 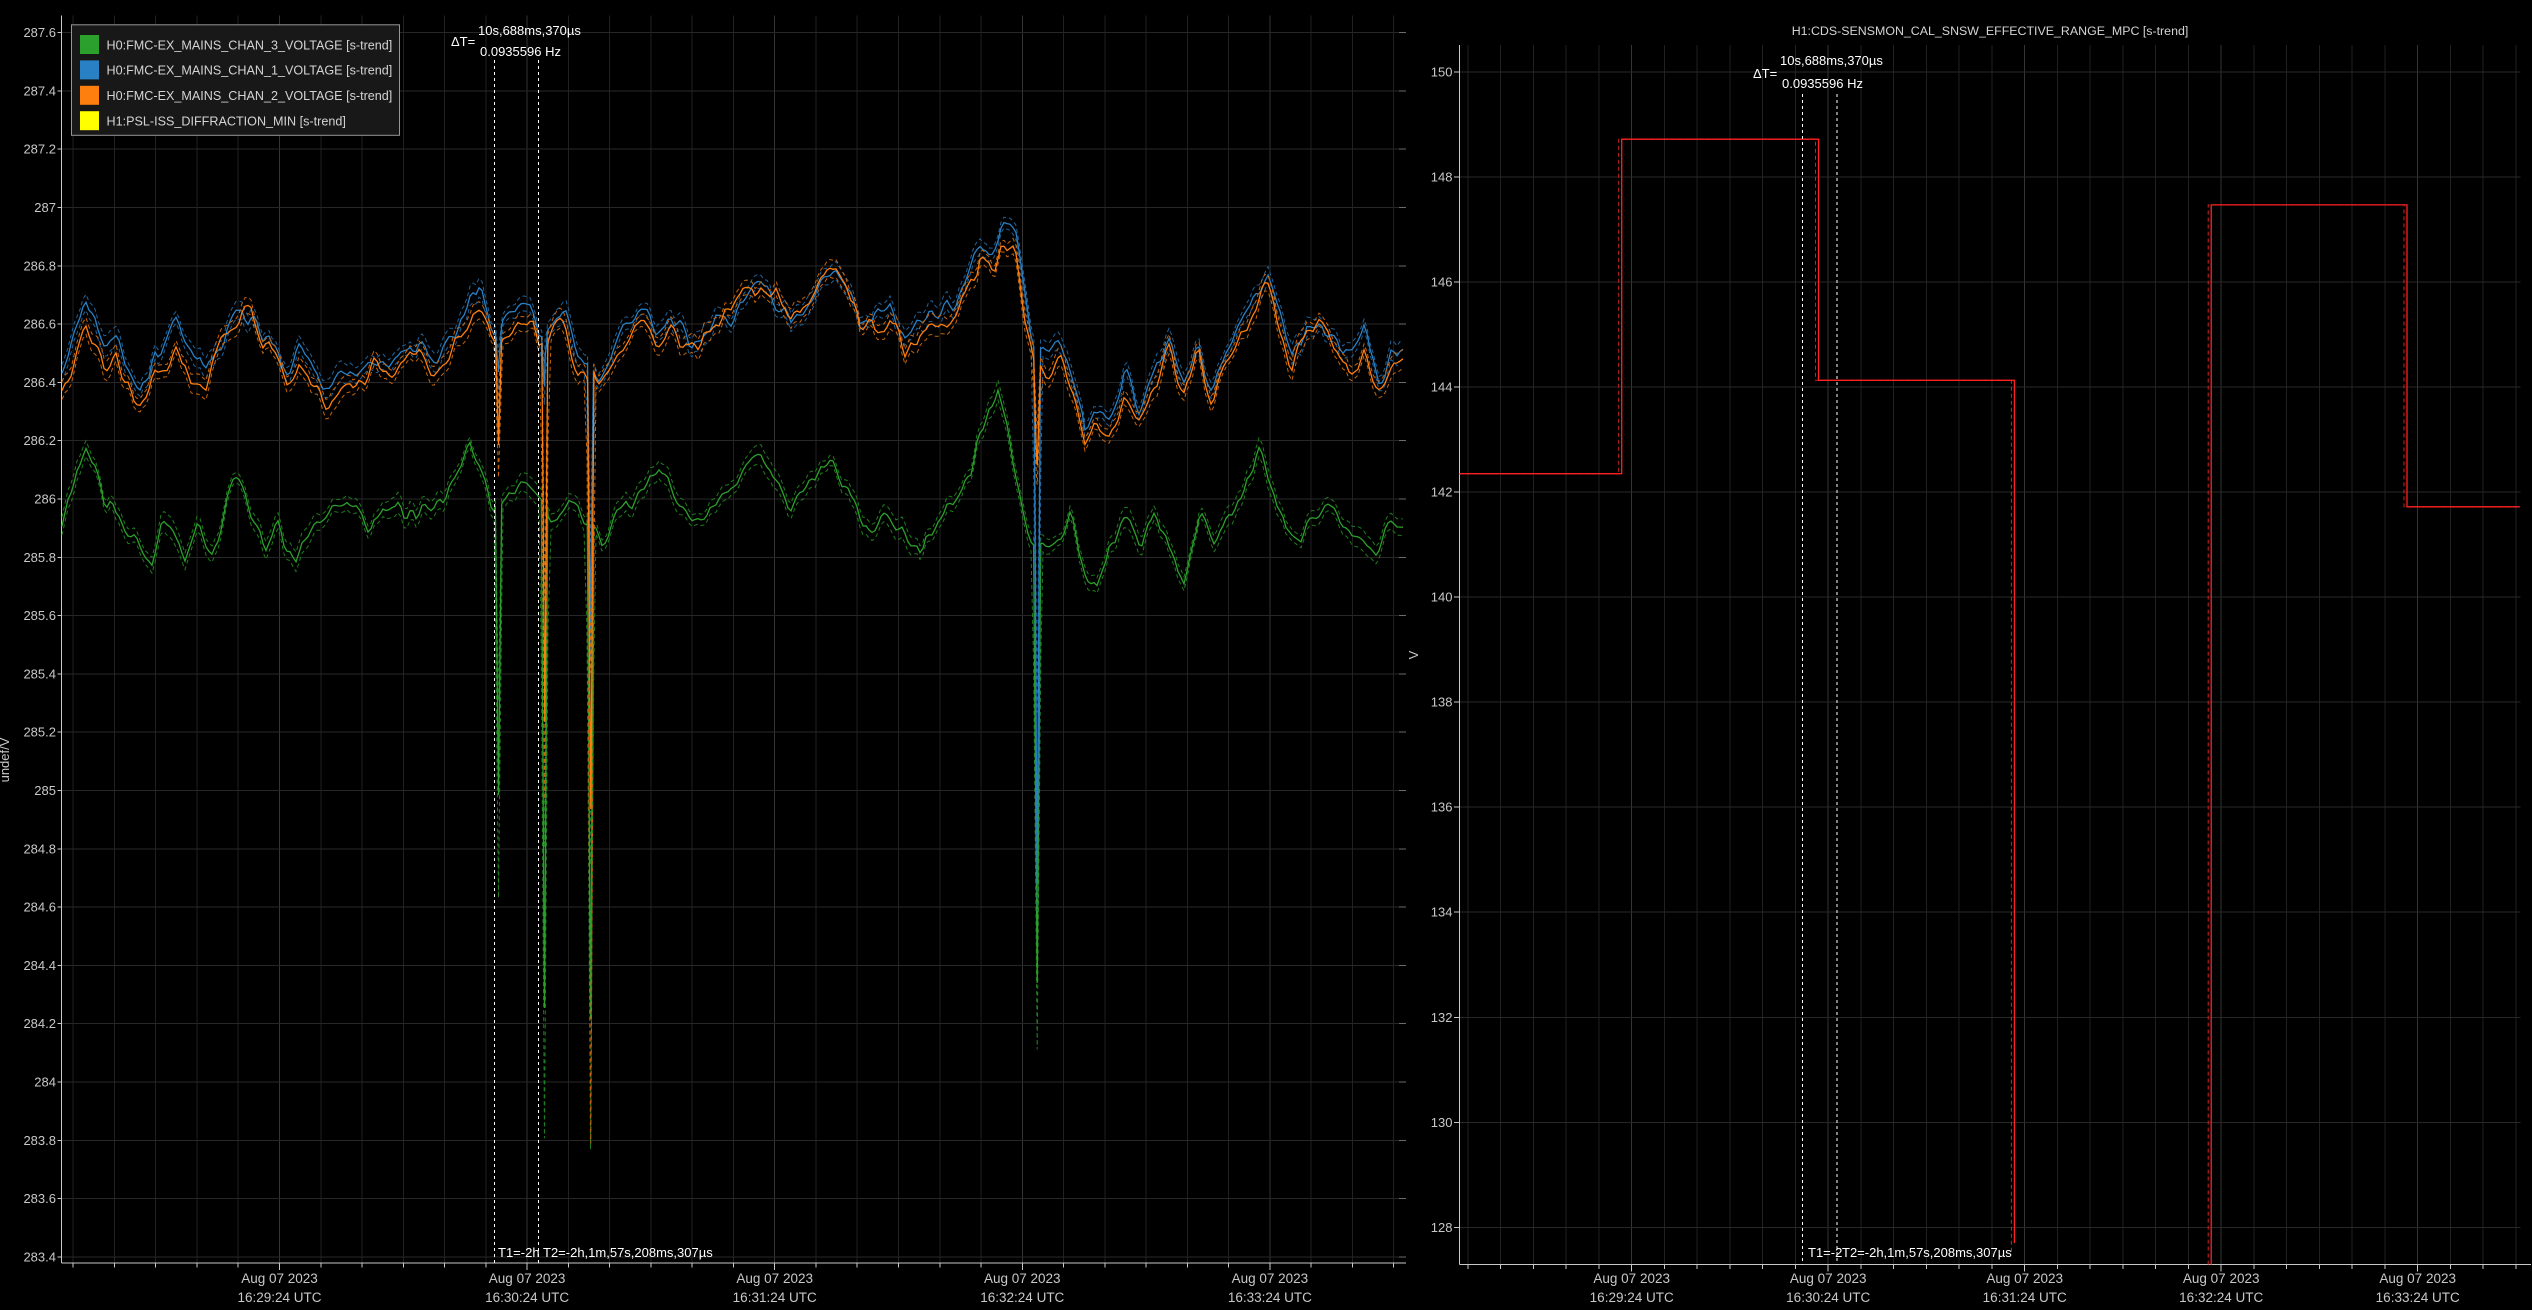 What do you see at coordinates (39, 1198) in the screenshot?
I see `svg-text: 283.6` at bounding box center [39, 1198].